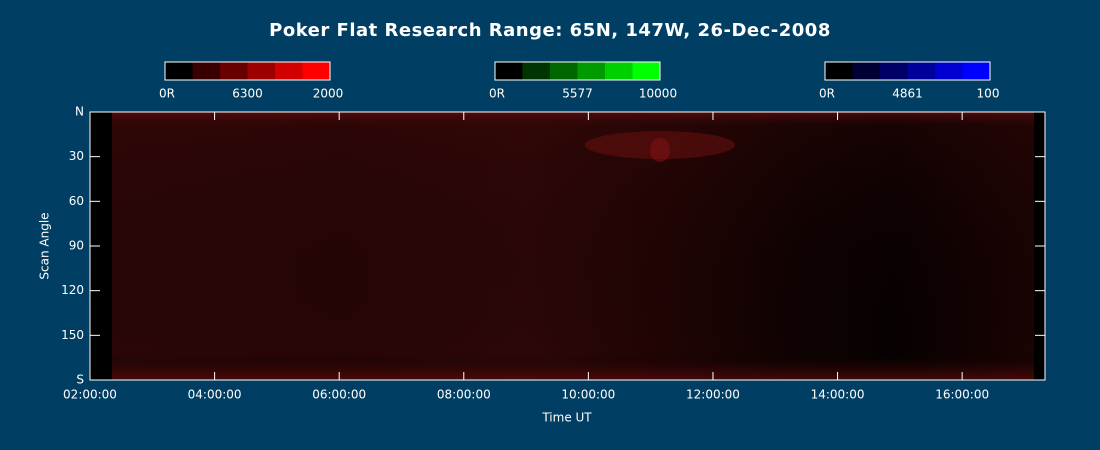 The image size is (1100, 450). Describe the element at coordinates (79, 112) in the screenshot. I see `y-tick-label: N` at that location.